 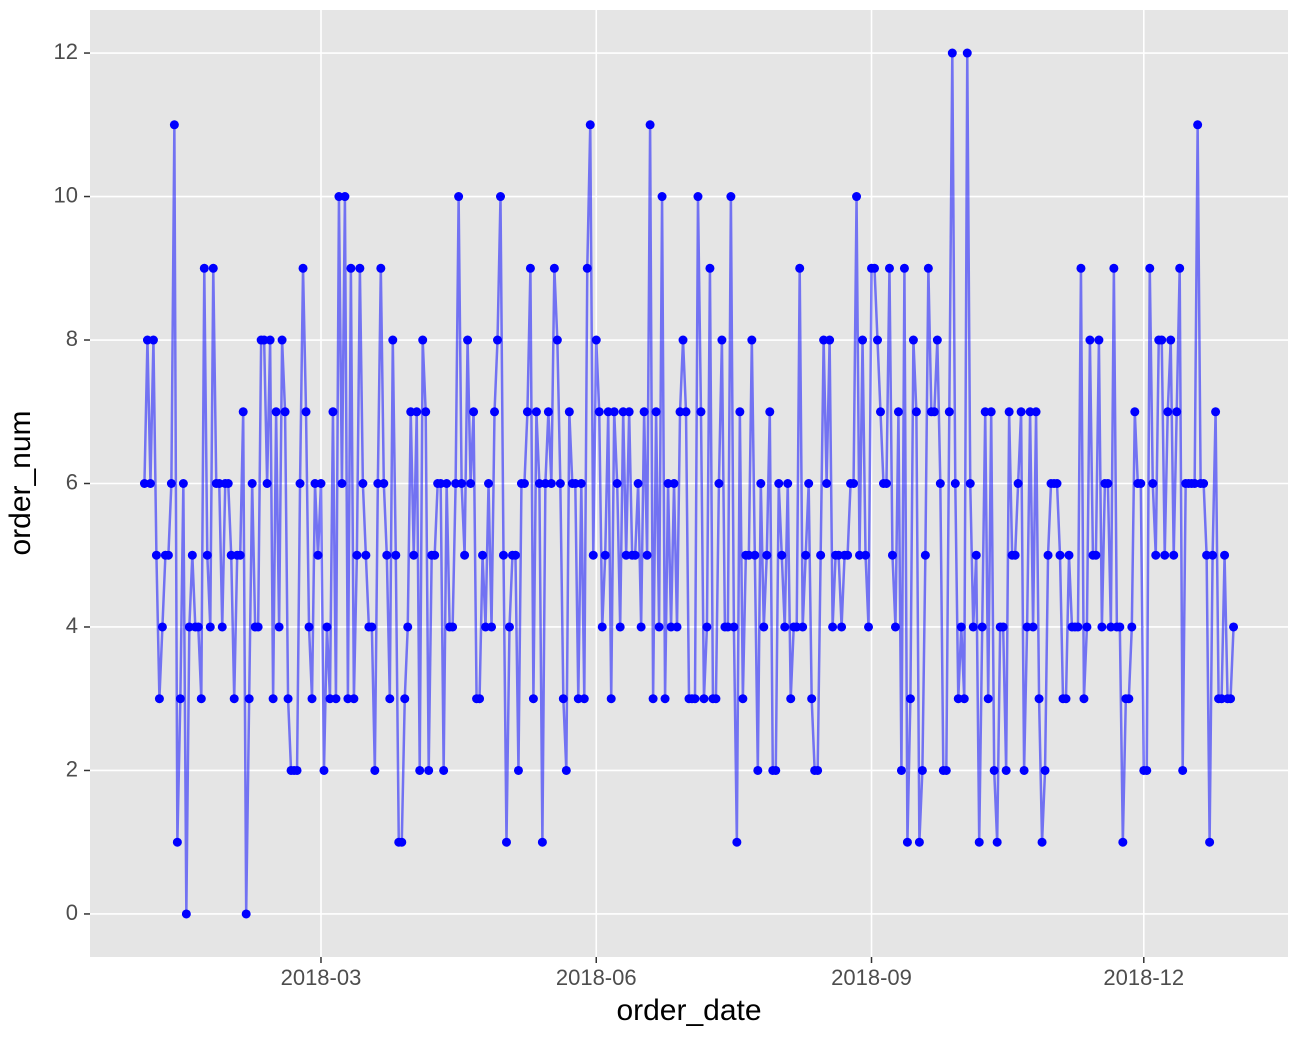 What do you see at coordinates (596, 977) in the screenshot?
I see `x-tick-label: 2018-06` at bounding box center [596, 977].